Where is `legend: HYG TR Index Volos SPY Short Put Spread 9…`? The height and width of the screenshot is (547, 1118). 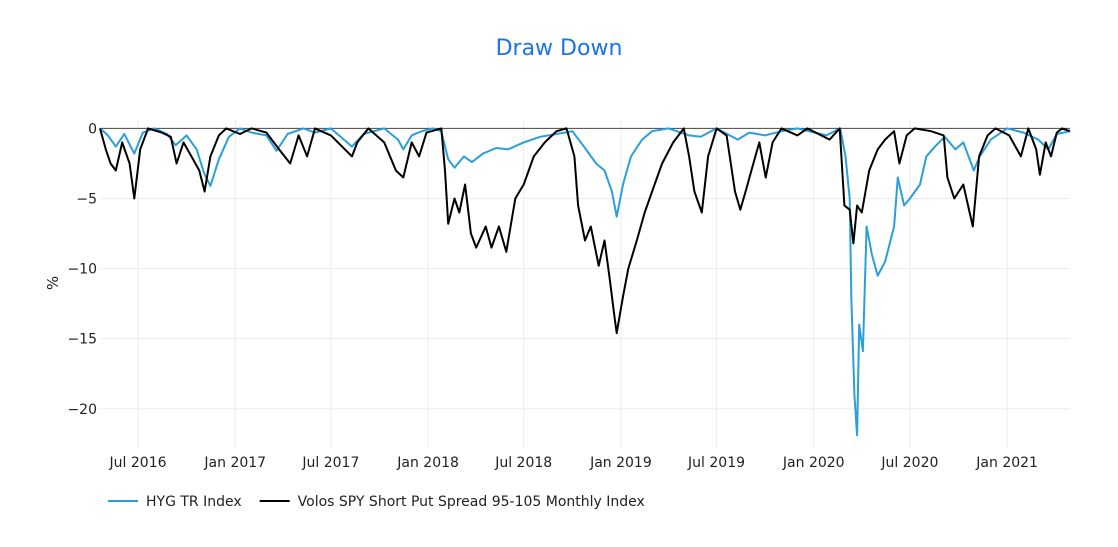
legend: HYG TR Index Volos SPY Short Put Spread 9… is located at coordinates (376, 502).